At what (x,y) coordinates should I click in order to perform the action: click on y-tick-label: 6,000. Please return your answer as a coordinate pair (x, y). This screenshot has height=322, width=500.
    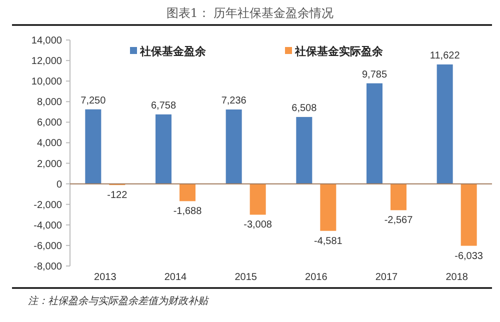
    Looking at the image, I should click on (49, 123).